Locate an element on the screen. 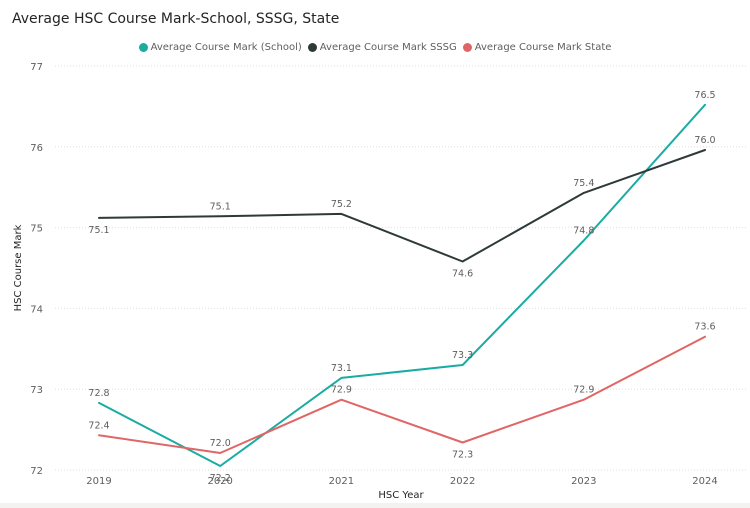 This screenshot has width=750, height=508. legend-label-sssg: Average Course Mark SSSG is located at coordinates (388, 47).